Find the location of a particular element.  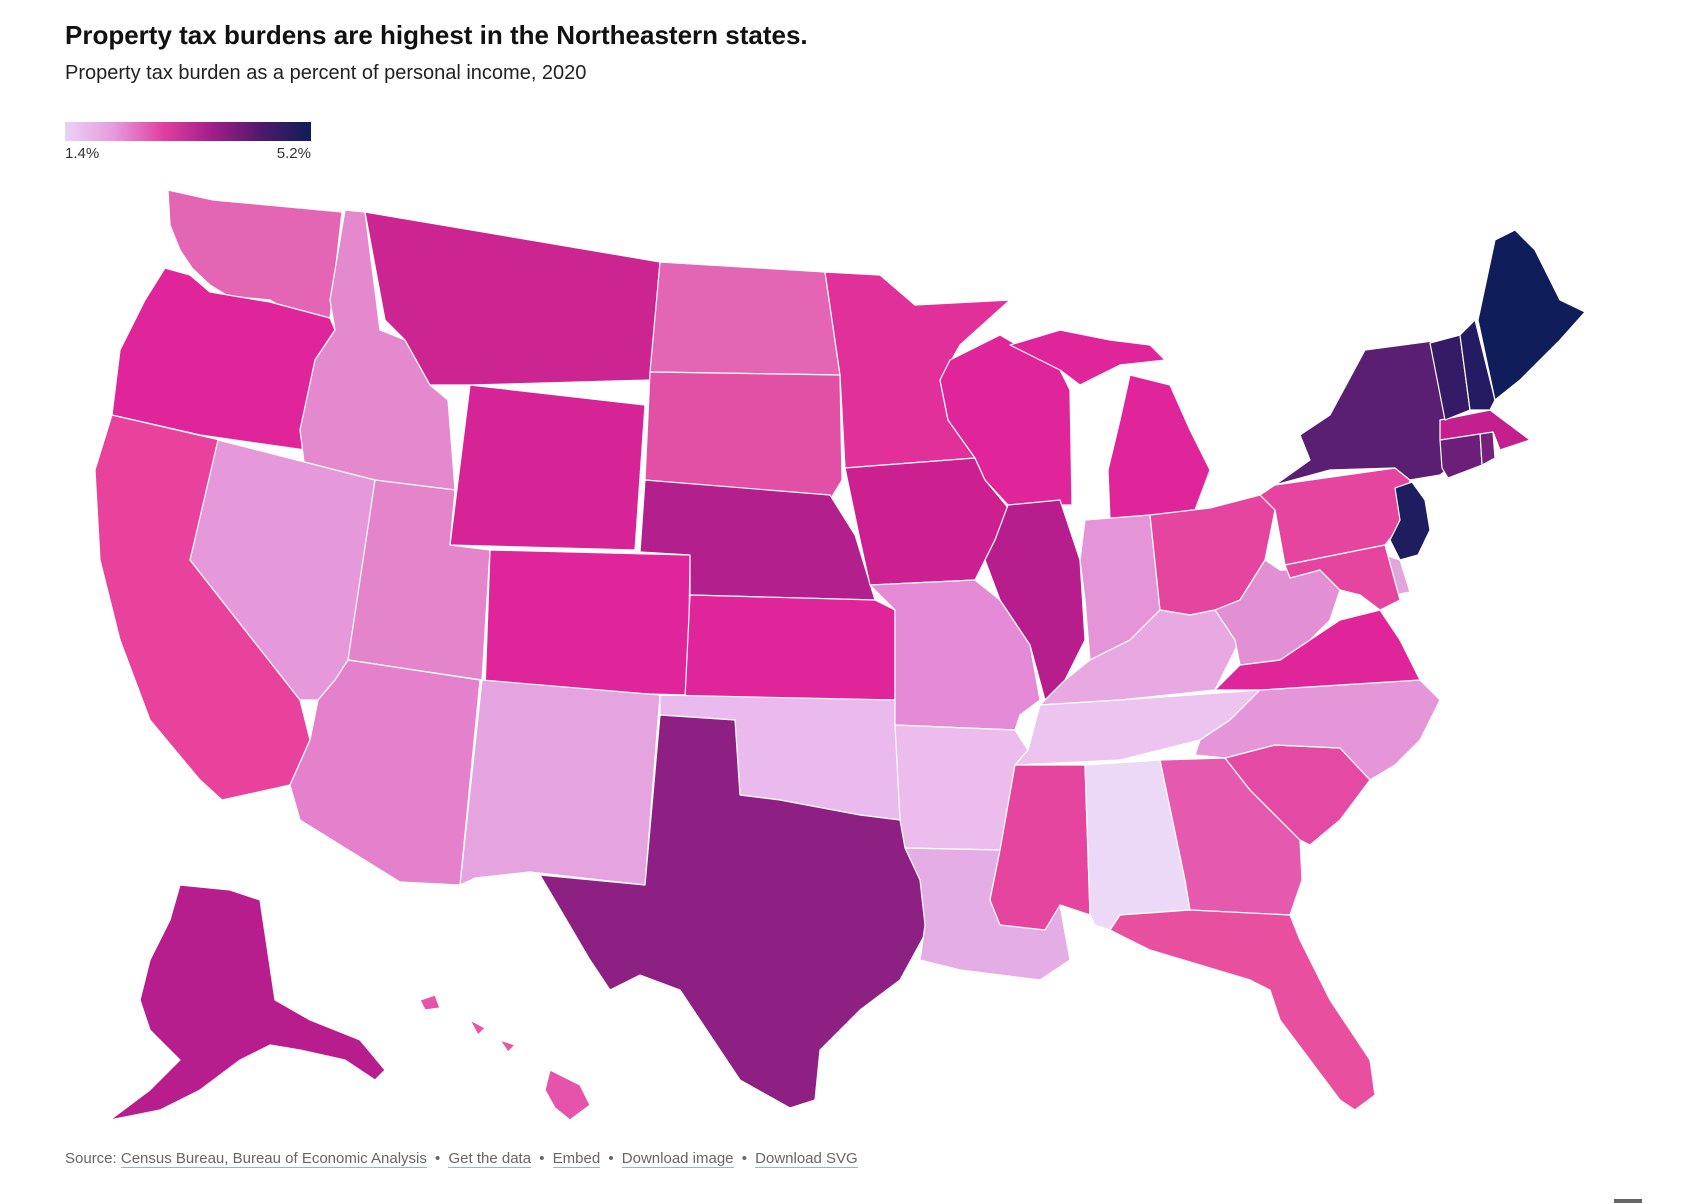

legend-gradient-bar is located at coordinates (188, 131).